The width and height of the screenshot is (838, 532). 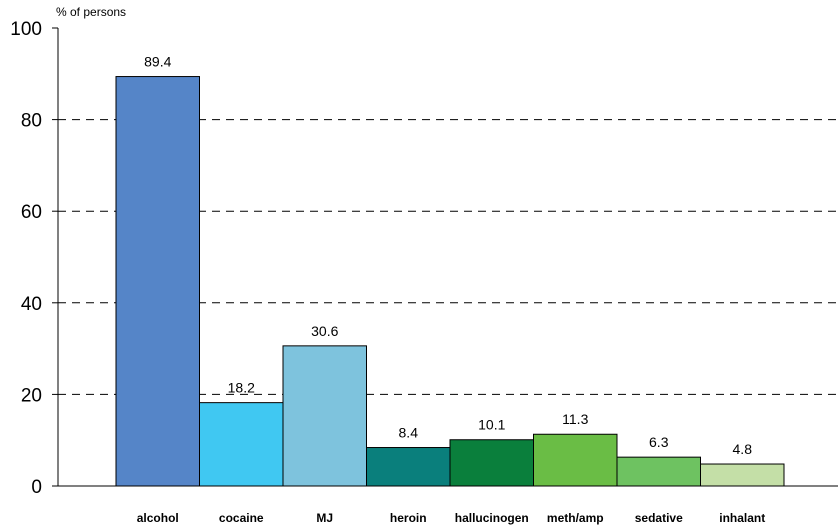 What do you see at coordinates (158, 518) in the screenshot?
I see `x-tick-label: alcohol` at bounding box center [158, 518].